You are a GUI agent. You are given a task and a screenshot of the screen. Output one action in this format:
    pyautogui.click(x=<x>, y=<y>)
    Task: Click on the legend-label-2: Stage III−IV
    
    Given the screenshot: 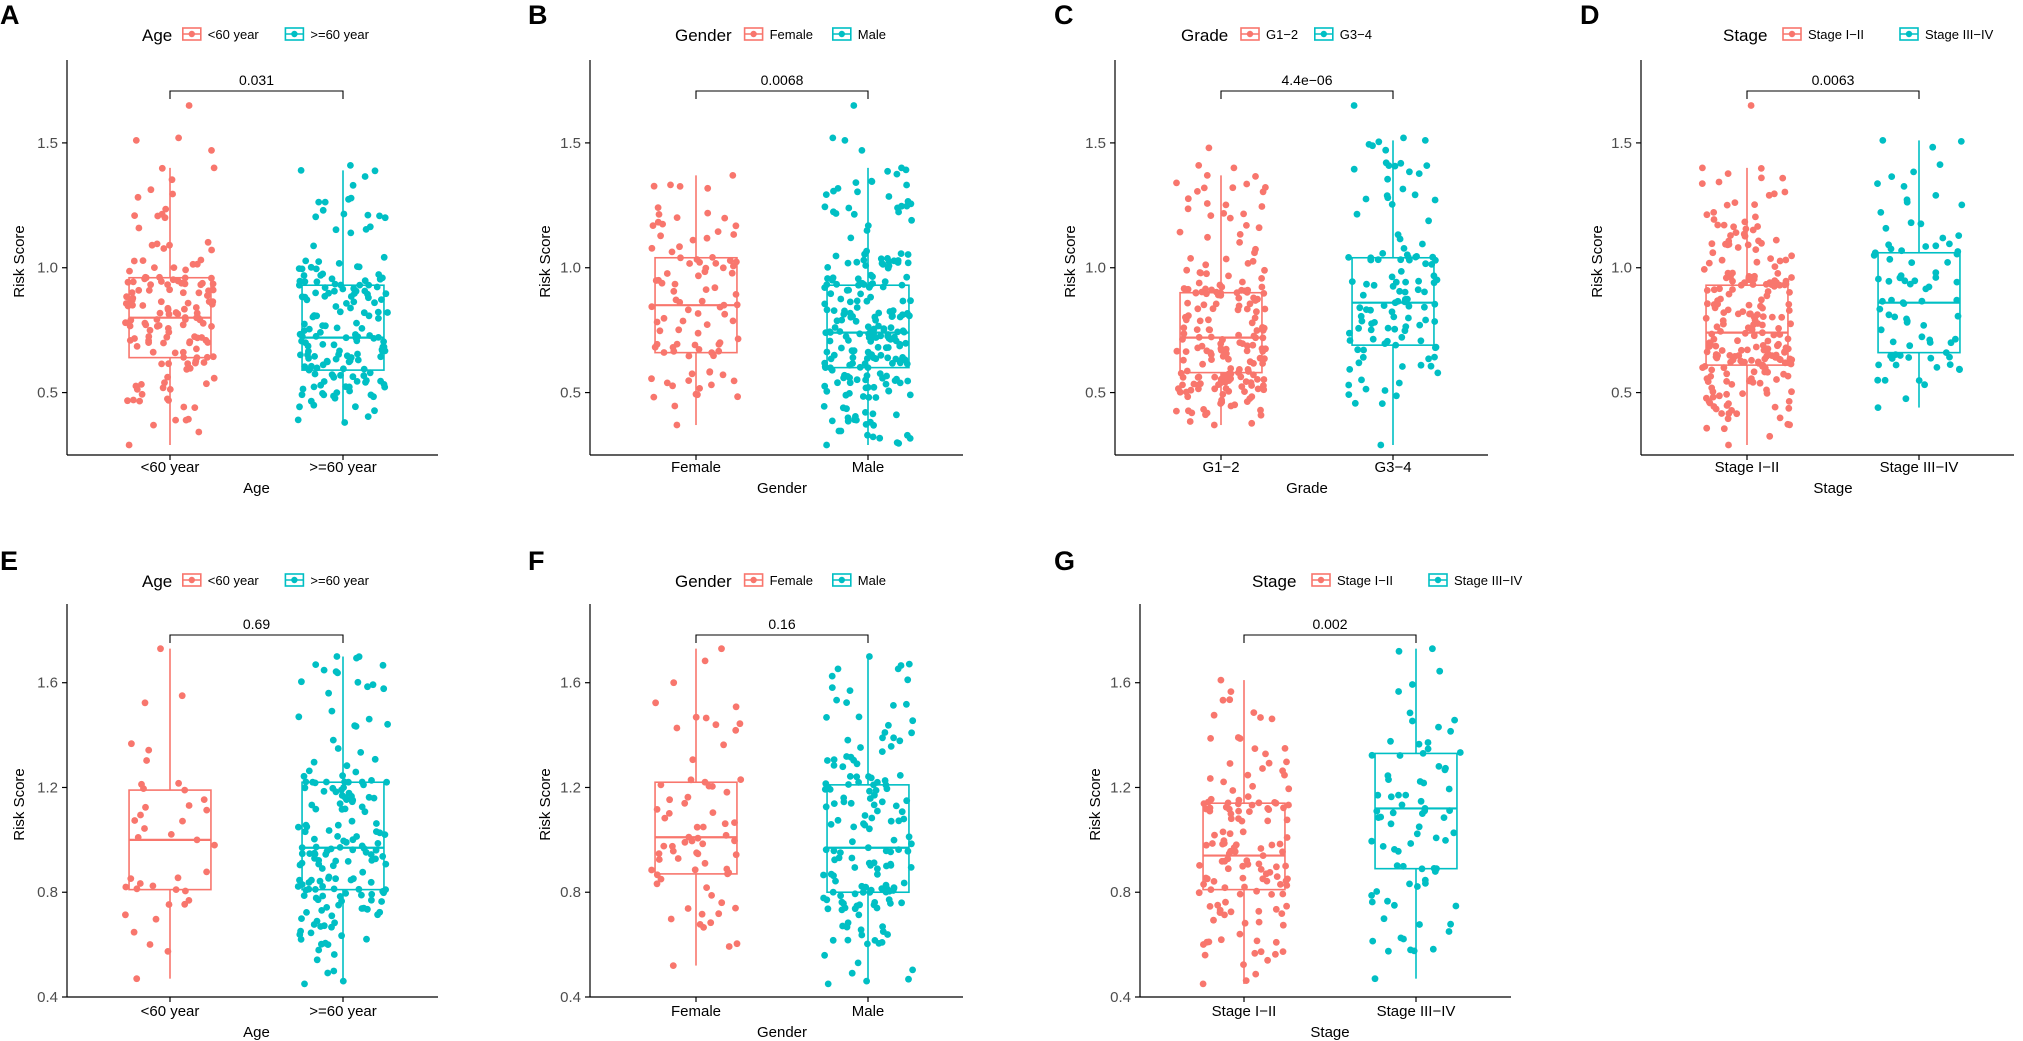 What is the action you would take?
    pyautogui.click(x=1488, y=580)
    